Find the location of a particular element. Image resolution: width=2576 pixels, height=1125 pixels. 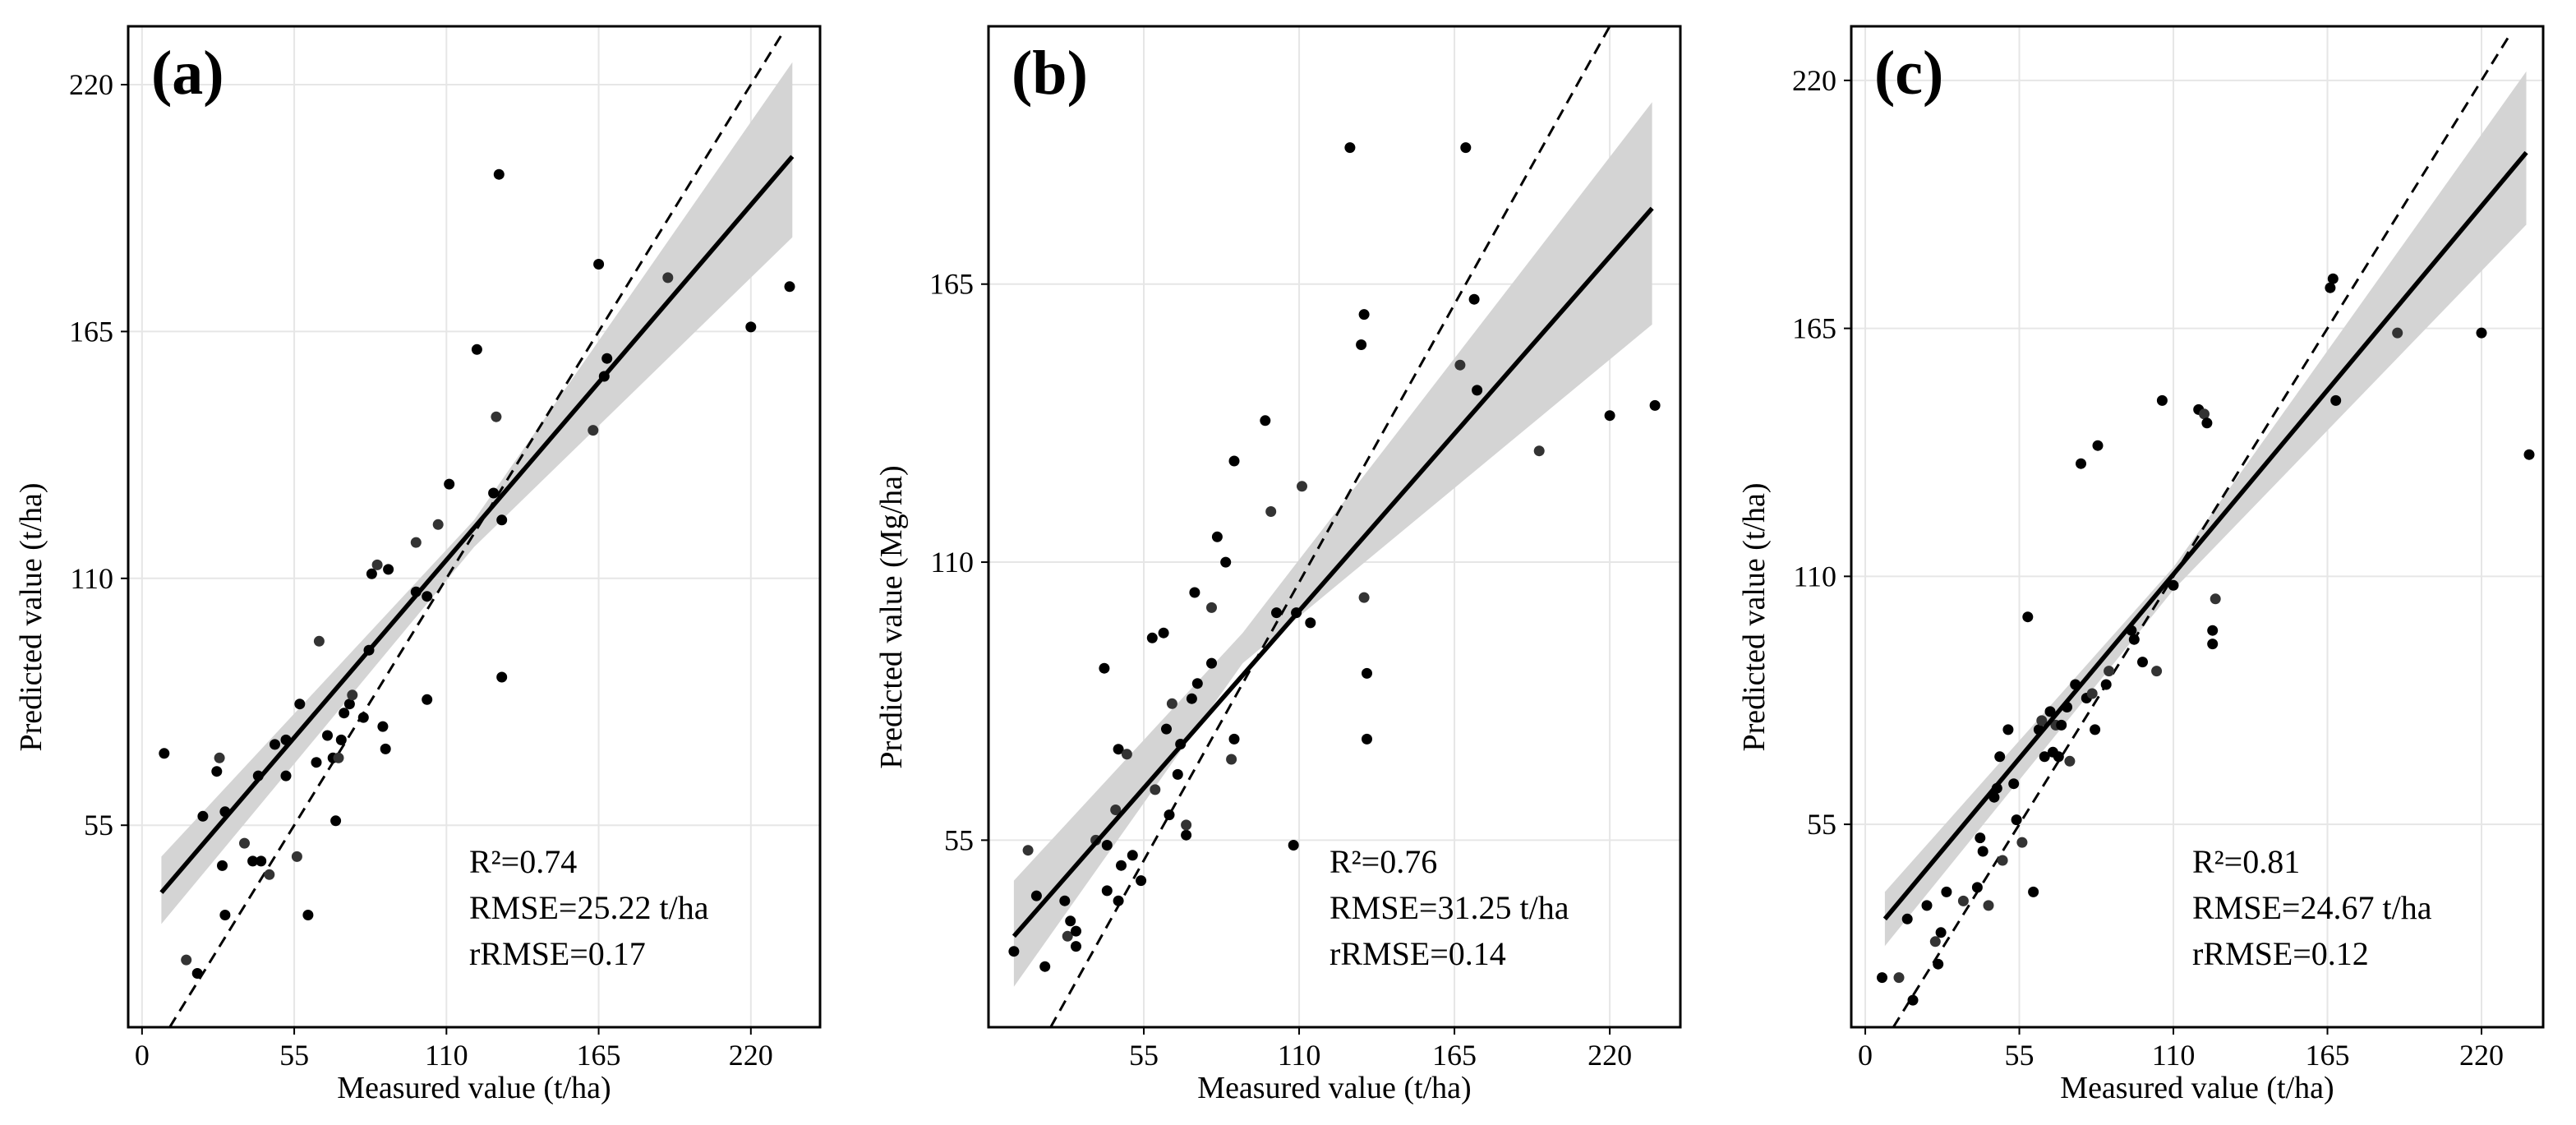

p2-x-tick-label-0: 55 is located at coordinates (1144, 1055).